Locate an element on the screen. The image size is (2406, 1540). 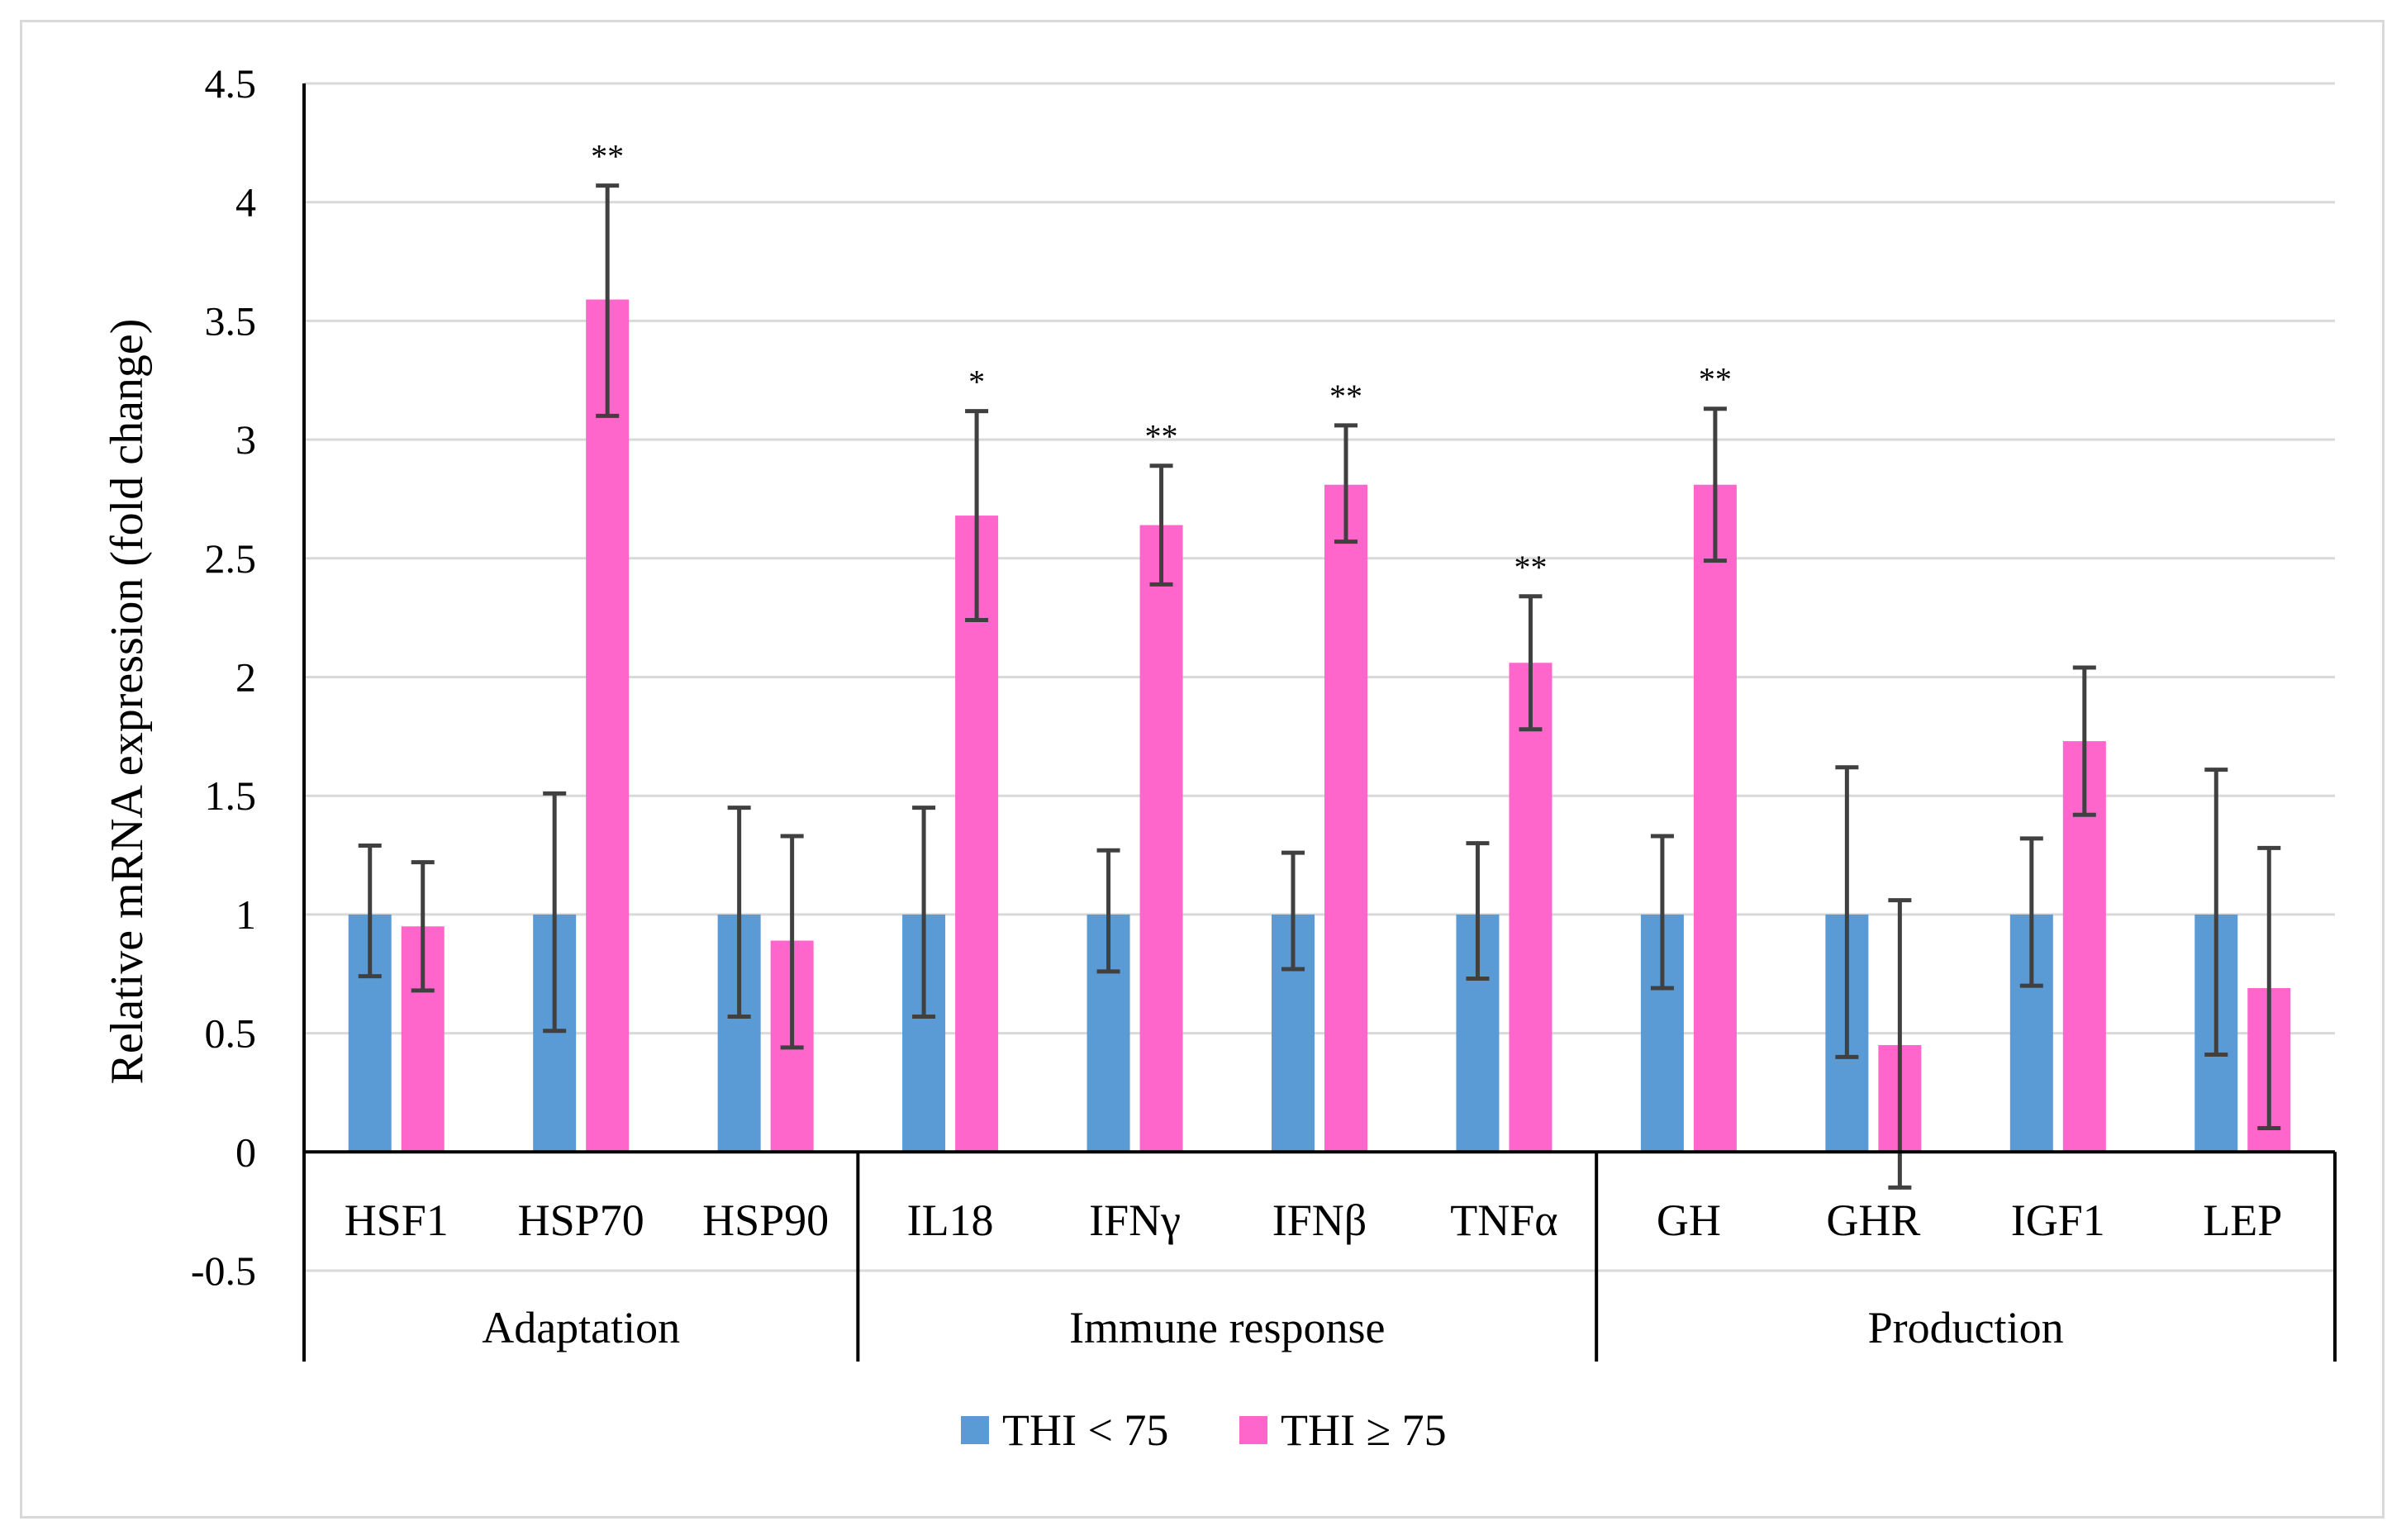
group-label: Adaptation is located at coordinates (581, 1327).